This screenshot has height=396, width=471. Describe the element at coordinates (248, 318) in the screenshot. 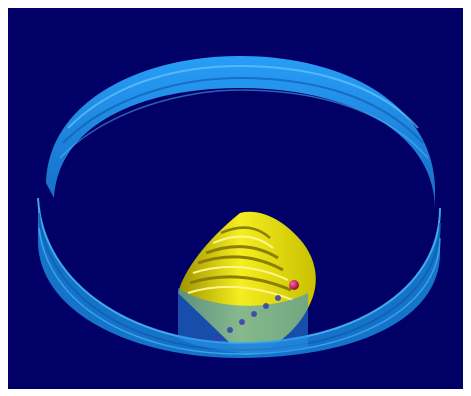

I see `trajectory-trail` at that location.